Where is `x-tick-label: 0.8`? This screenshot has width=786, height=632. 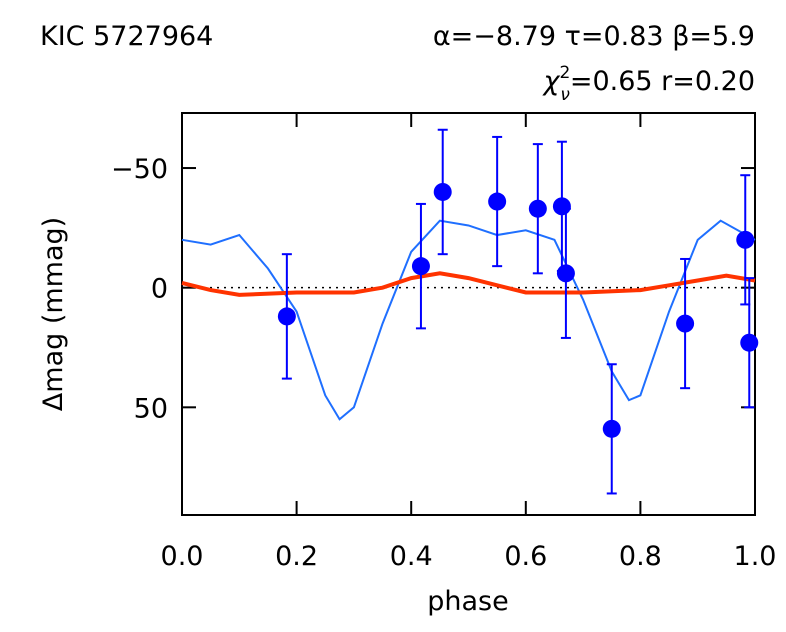 x-tick-label: 0.8 is located at coordinates (640, 556).